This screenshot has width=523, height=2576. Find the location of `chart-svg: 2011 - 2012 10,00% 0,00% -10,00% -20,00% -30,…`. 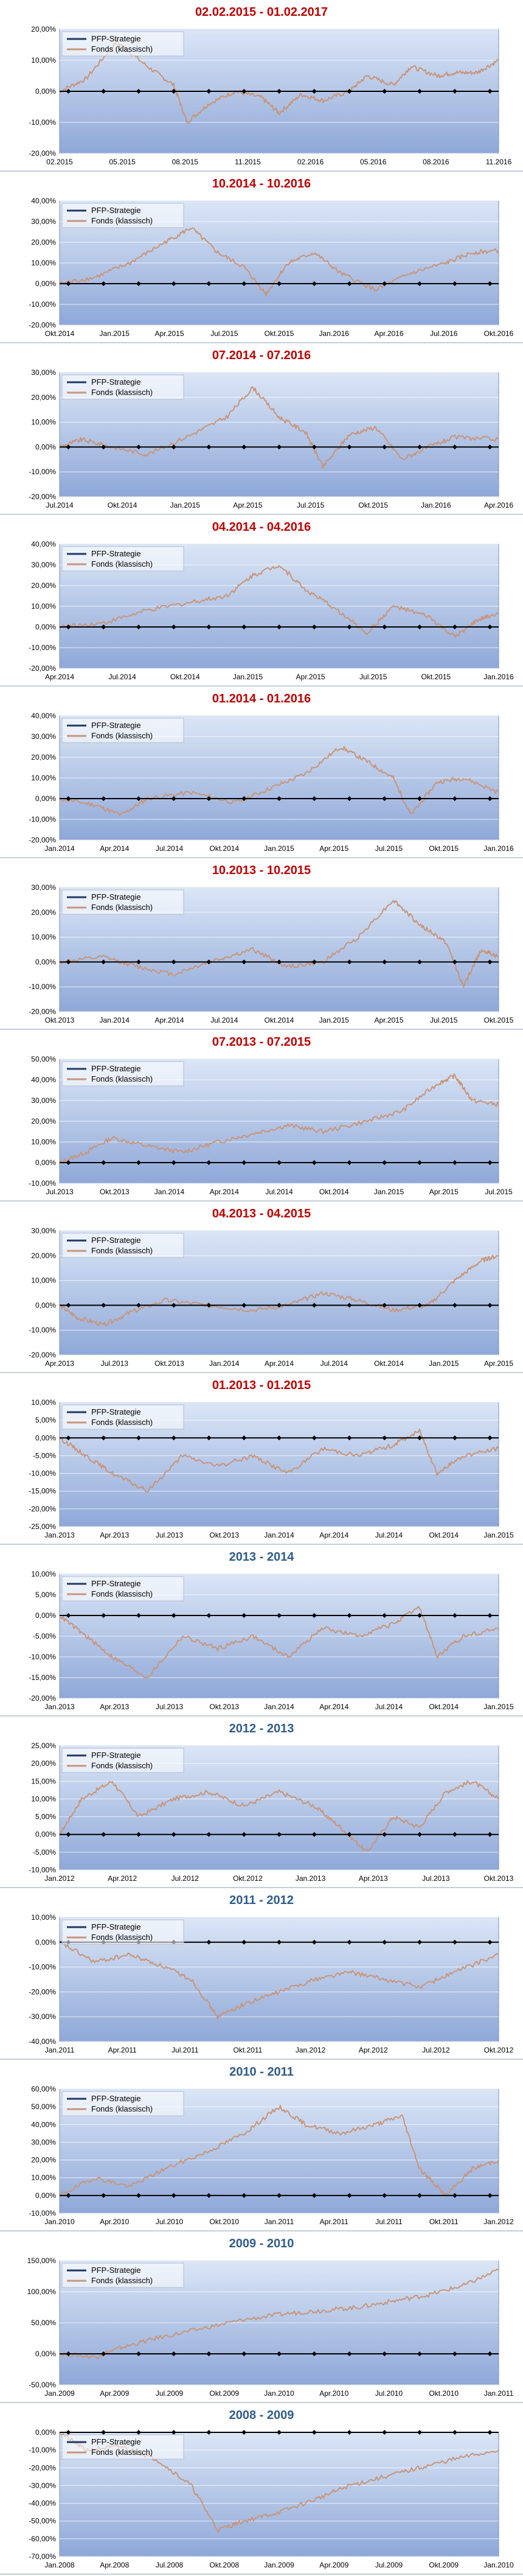

chart-svg: 2011 - 2012 10,00% 0,00% -10,00% -20,00% -30,… is located at coordinates (271, 1974).